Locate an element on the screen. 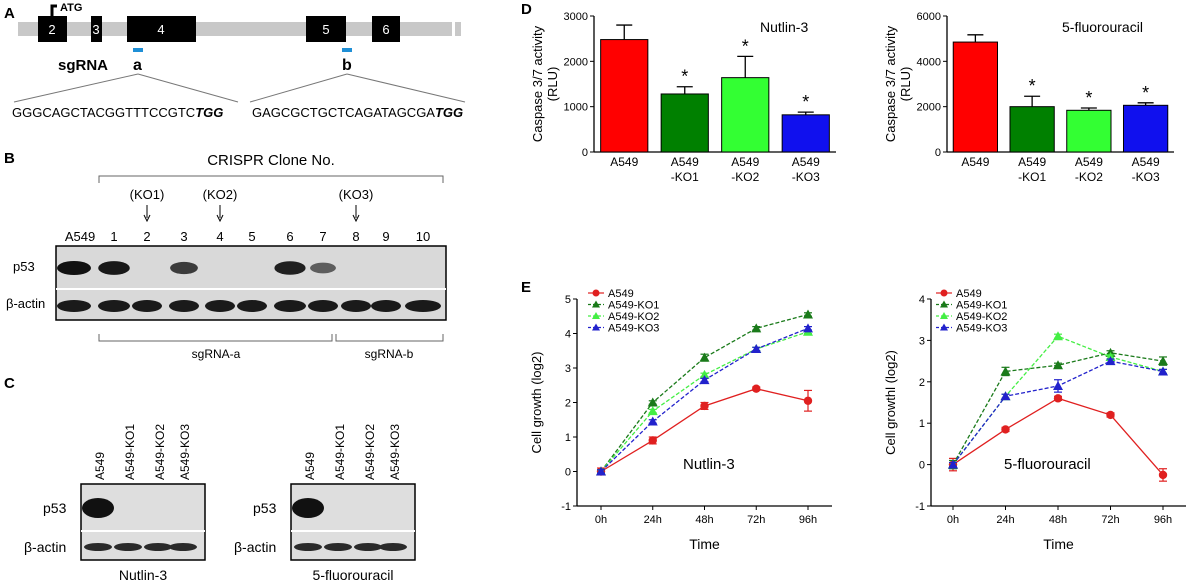 This screenshot has height=586, width=1190. lane-label-2: 2 is located at coordinates (146, 236).